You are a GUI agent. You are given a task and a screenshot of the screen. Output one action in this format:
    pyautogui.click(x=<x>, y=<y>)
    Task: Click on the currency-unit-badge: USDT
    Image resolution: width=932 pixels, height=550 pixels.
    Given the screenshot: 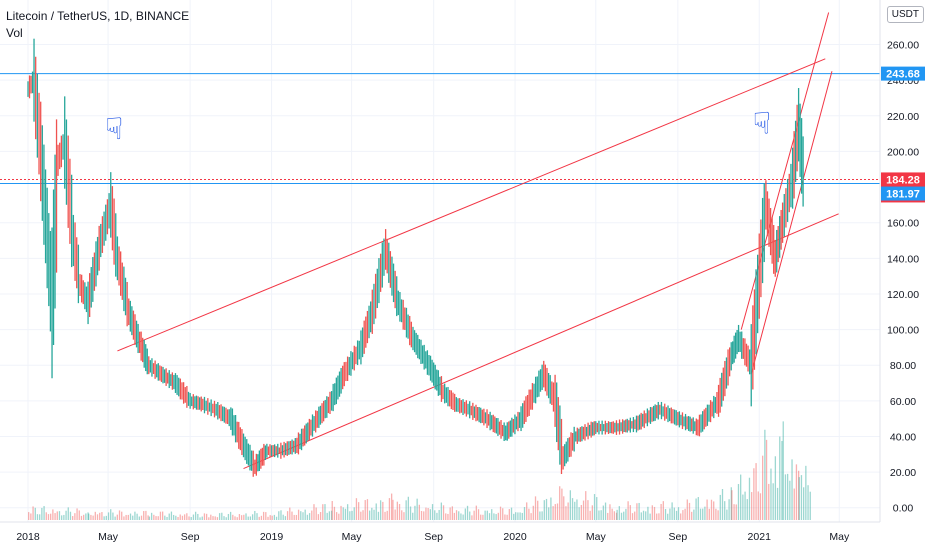 What is the action you would take?
    pyautogui.click(x=905, y=14)
    